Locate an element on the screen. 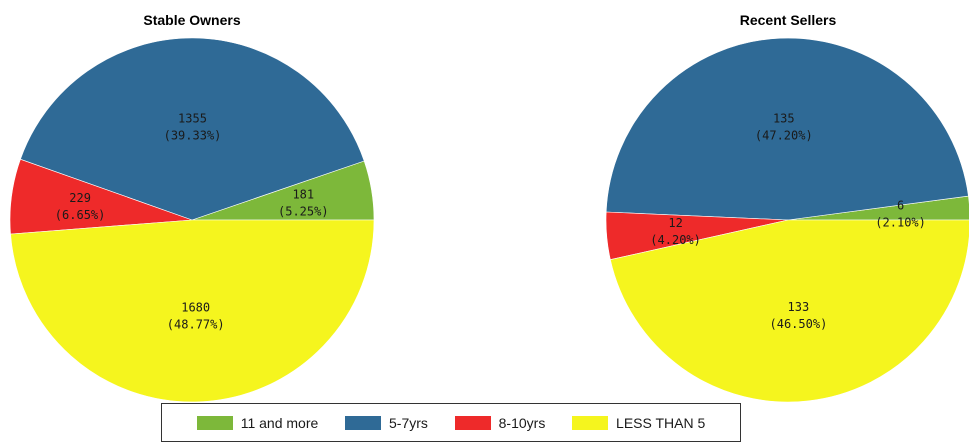 The height and width of the screenshot is (447, 969). legend-item-8-10yrs: 8-10yrs is located at coordinates (500, 422).